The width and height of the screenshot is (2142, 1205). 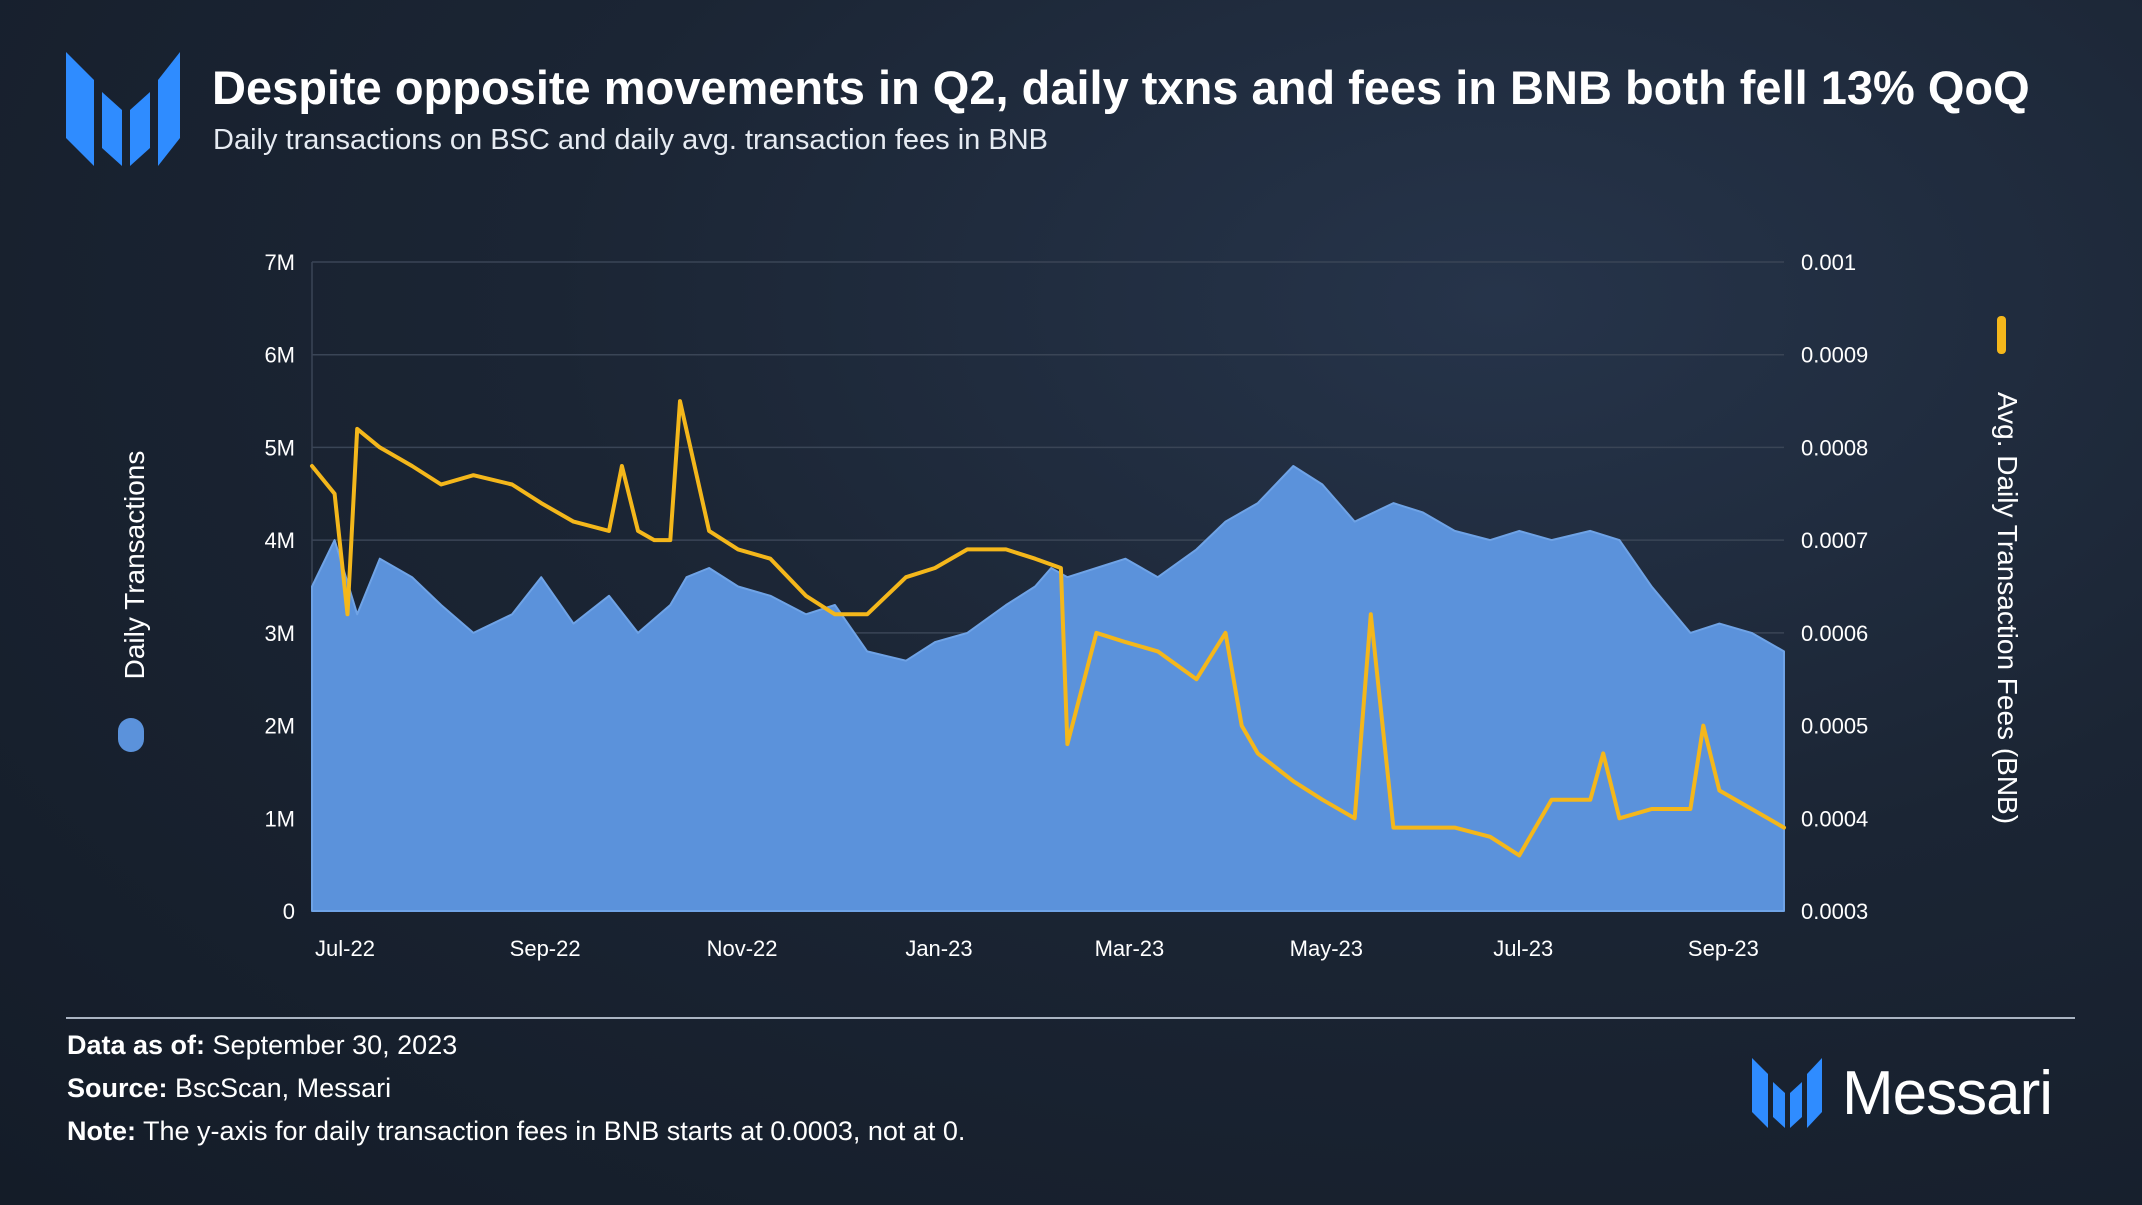 What do you see at coordinates (279, 633) in the screenshot?
I see `y-left-tick-label: 3M` at bounding box center [279, 633].